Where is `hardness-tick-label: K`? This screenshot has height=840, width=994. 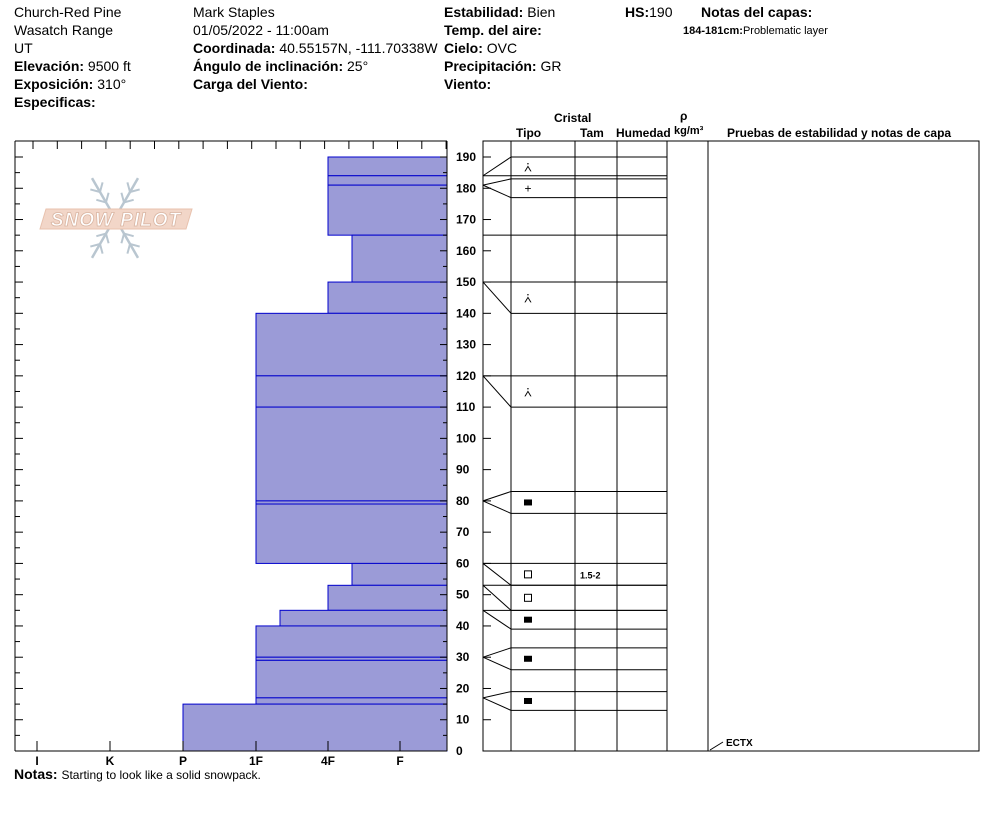 hardness-tick-label: K is located at coordinates (110, 761).